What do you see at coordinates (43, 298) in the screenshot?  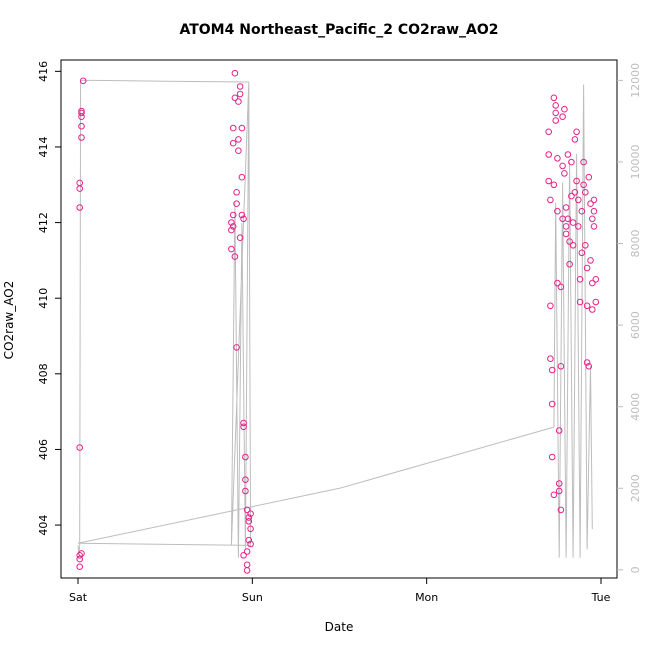 I see `y-tick-label: 410` at bounding box center [43, 298].